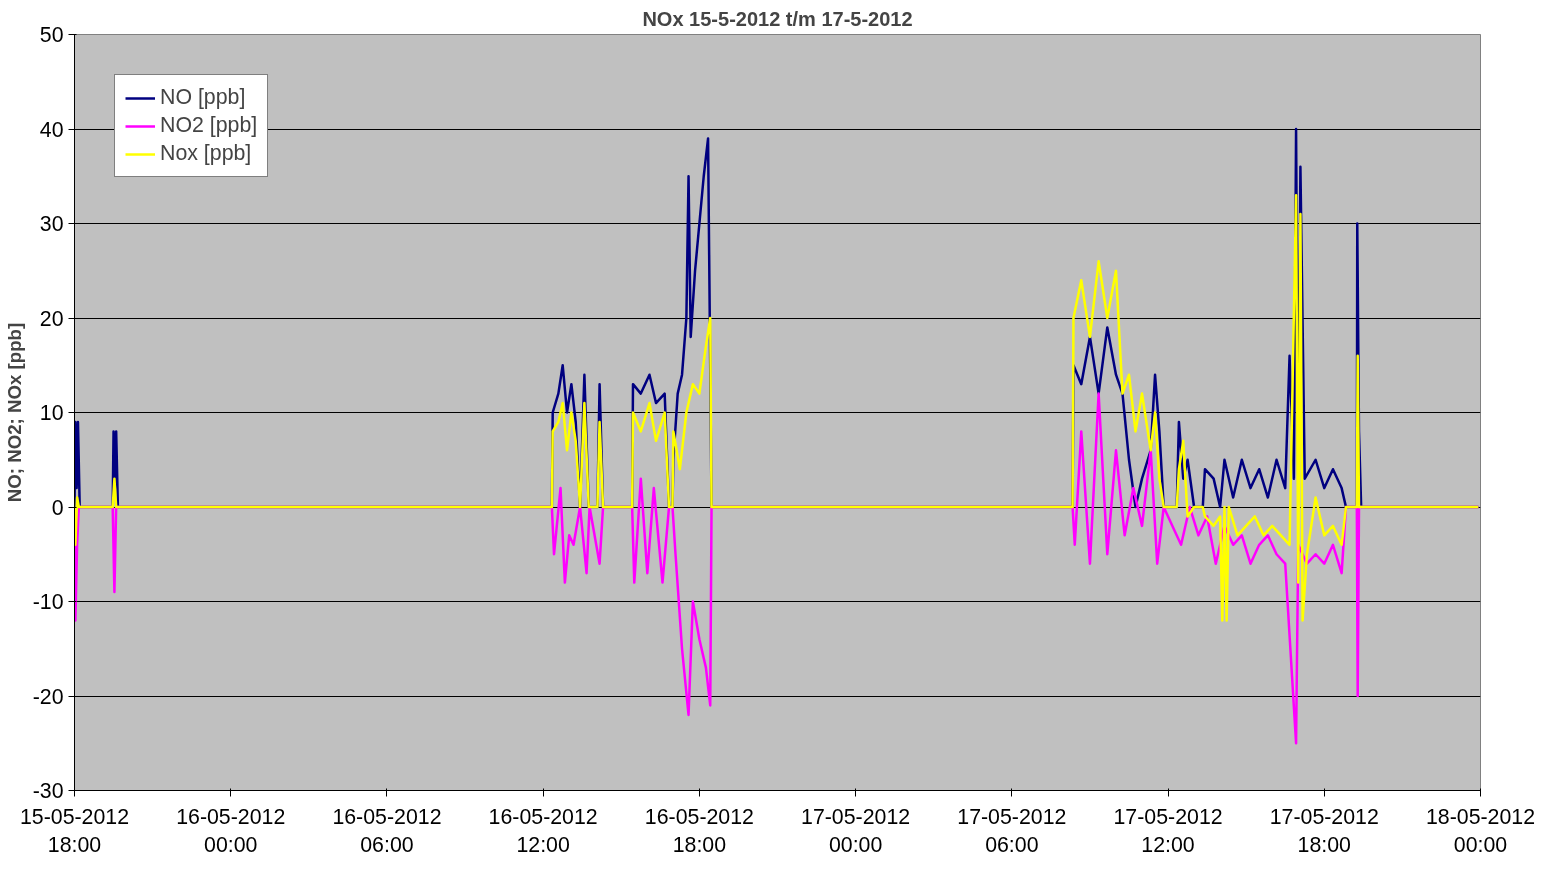 This screenshot has height=870, width=1561. I want to click on x-tick-label: 15-05-2012 18:00, so click(74, 831).